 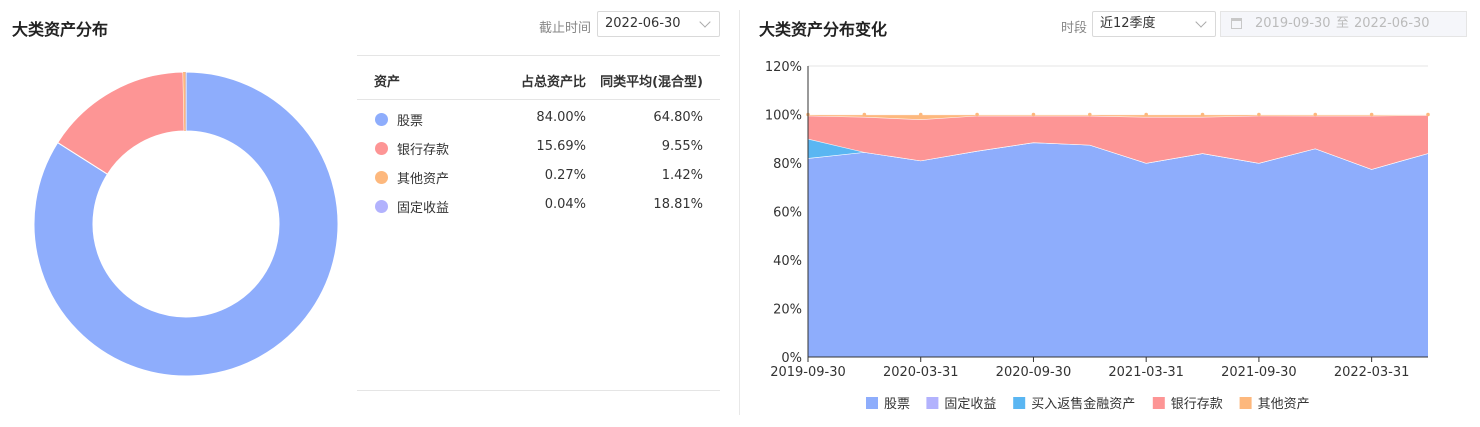 I want to click on table-cell-name: 其他资产, so click(x=423, y=179).